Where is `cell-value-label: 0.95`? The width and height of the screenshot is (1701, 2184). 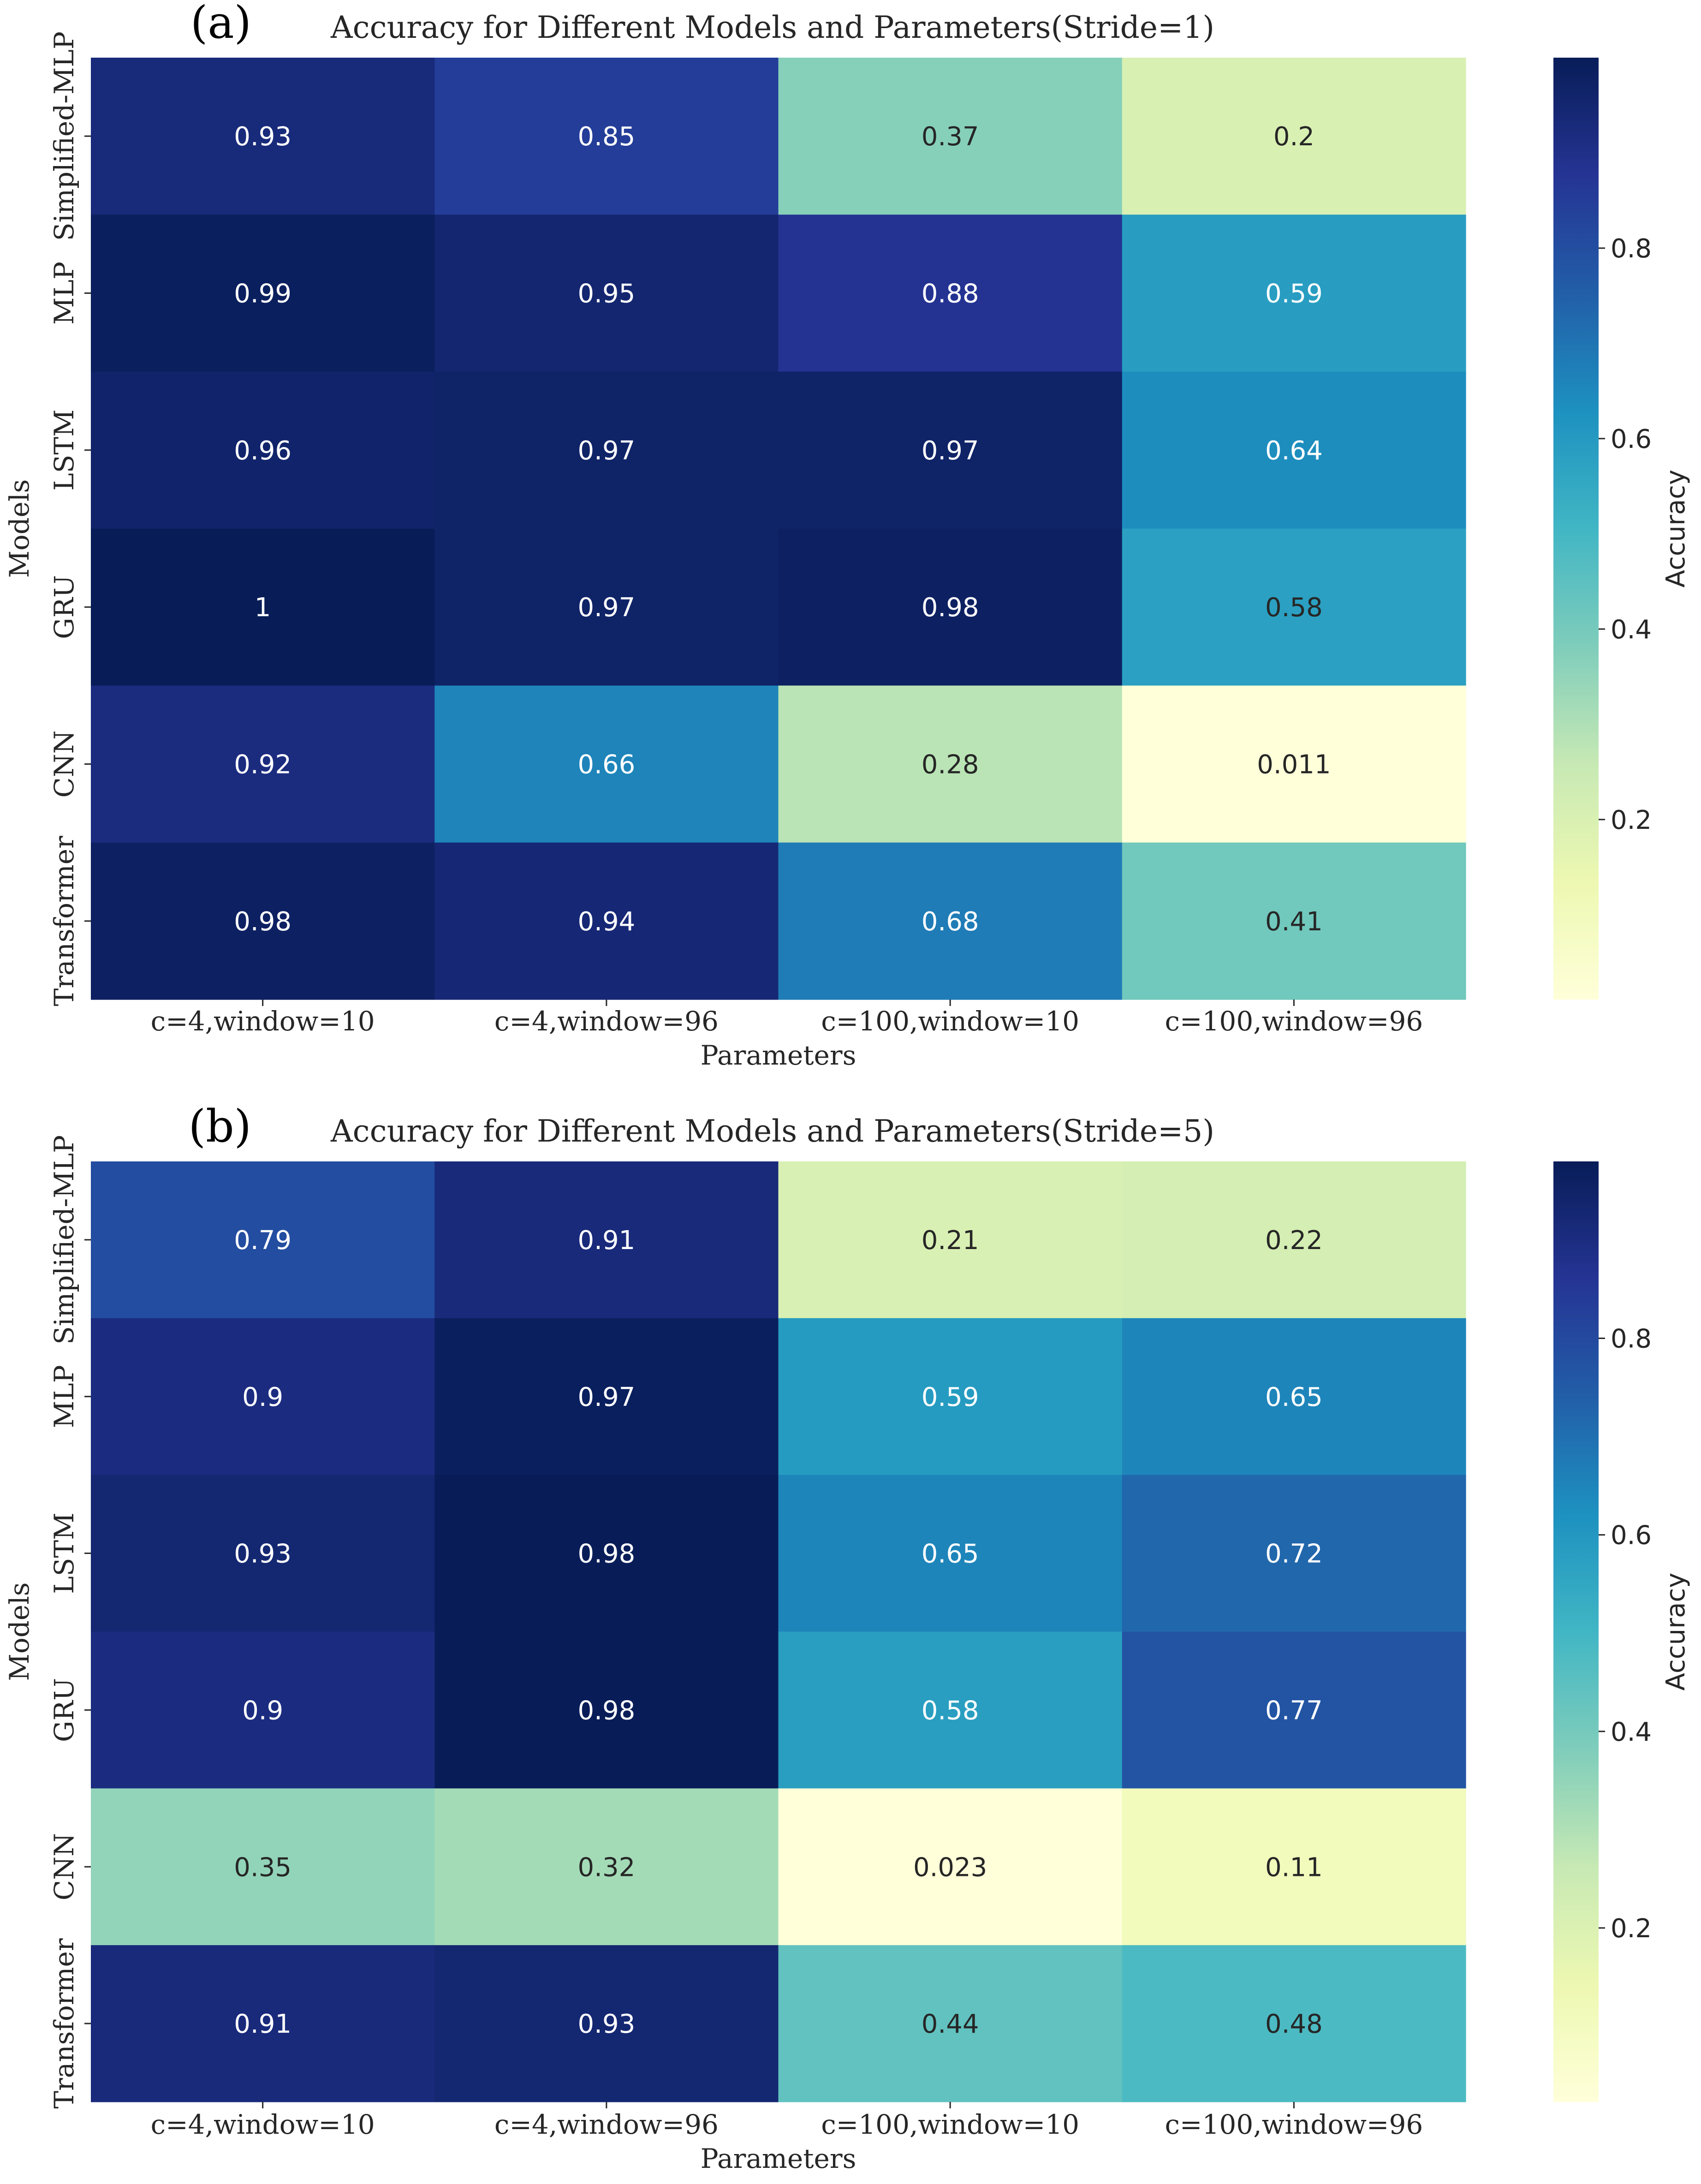
cell-value-label: 0.95 is located at coordinates (607, 294).